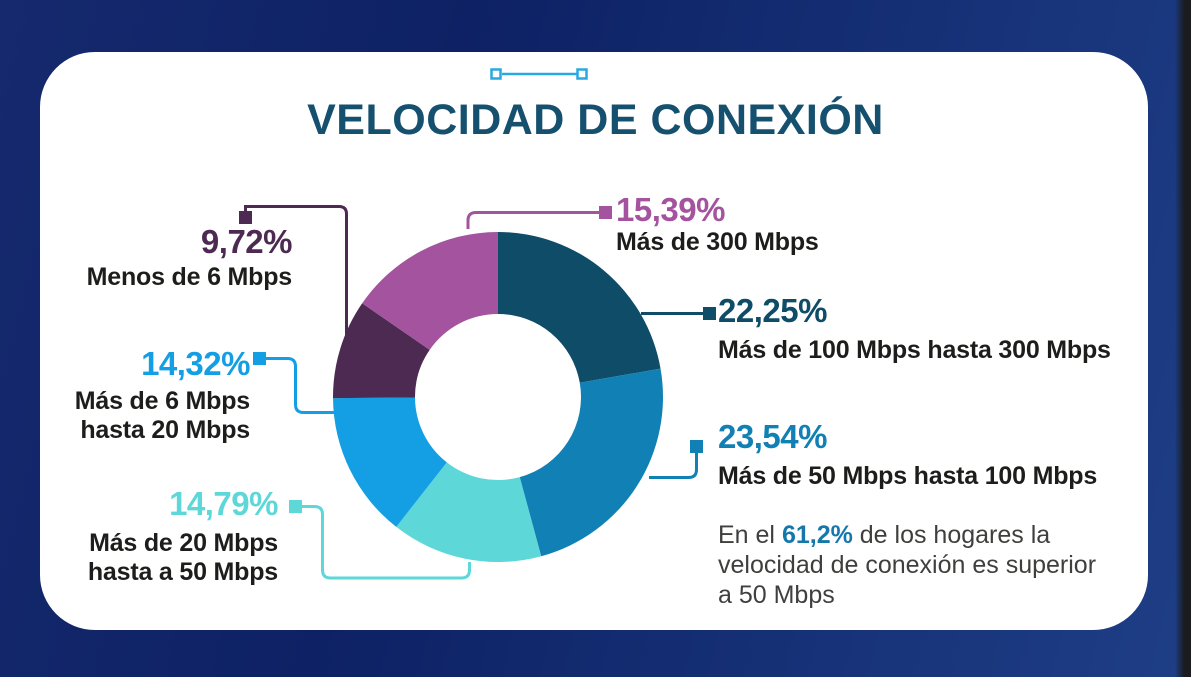  What do you see at coordinates (183, 543) in the screenshot?
I see `label-line-1: Más de 20 Mbps` at bounding box center [183, 543].